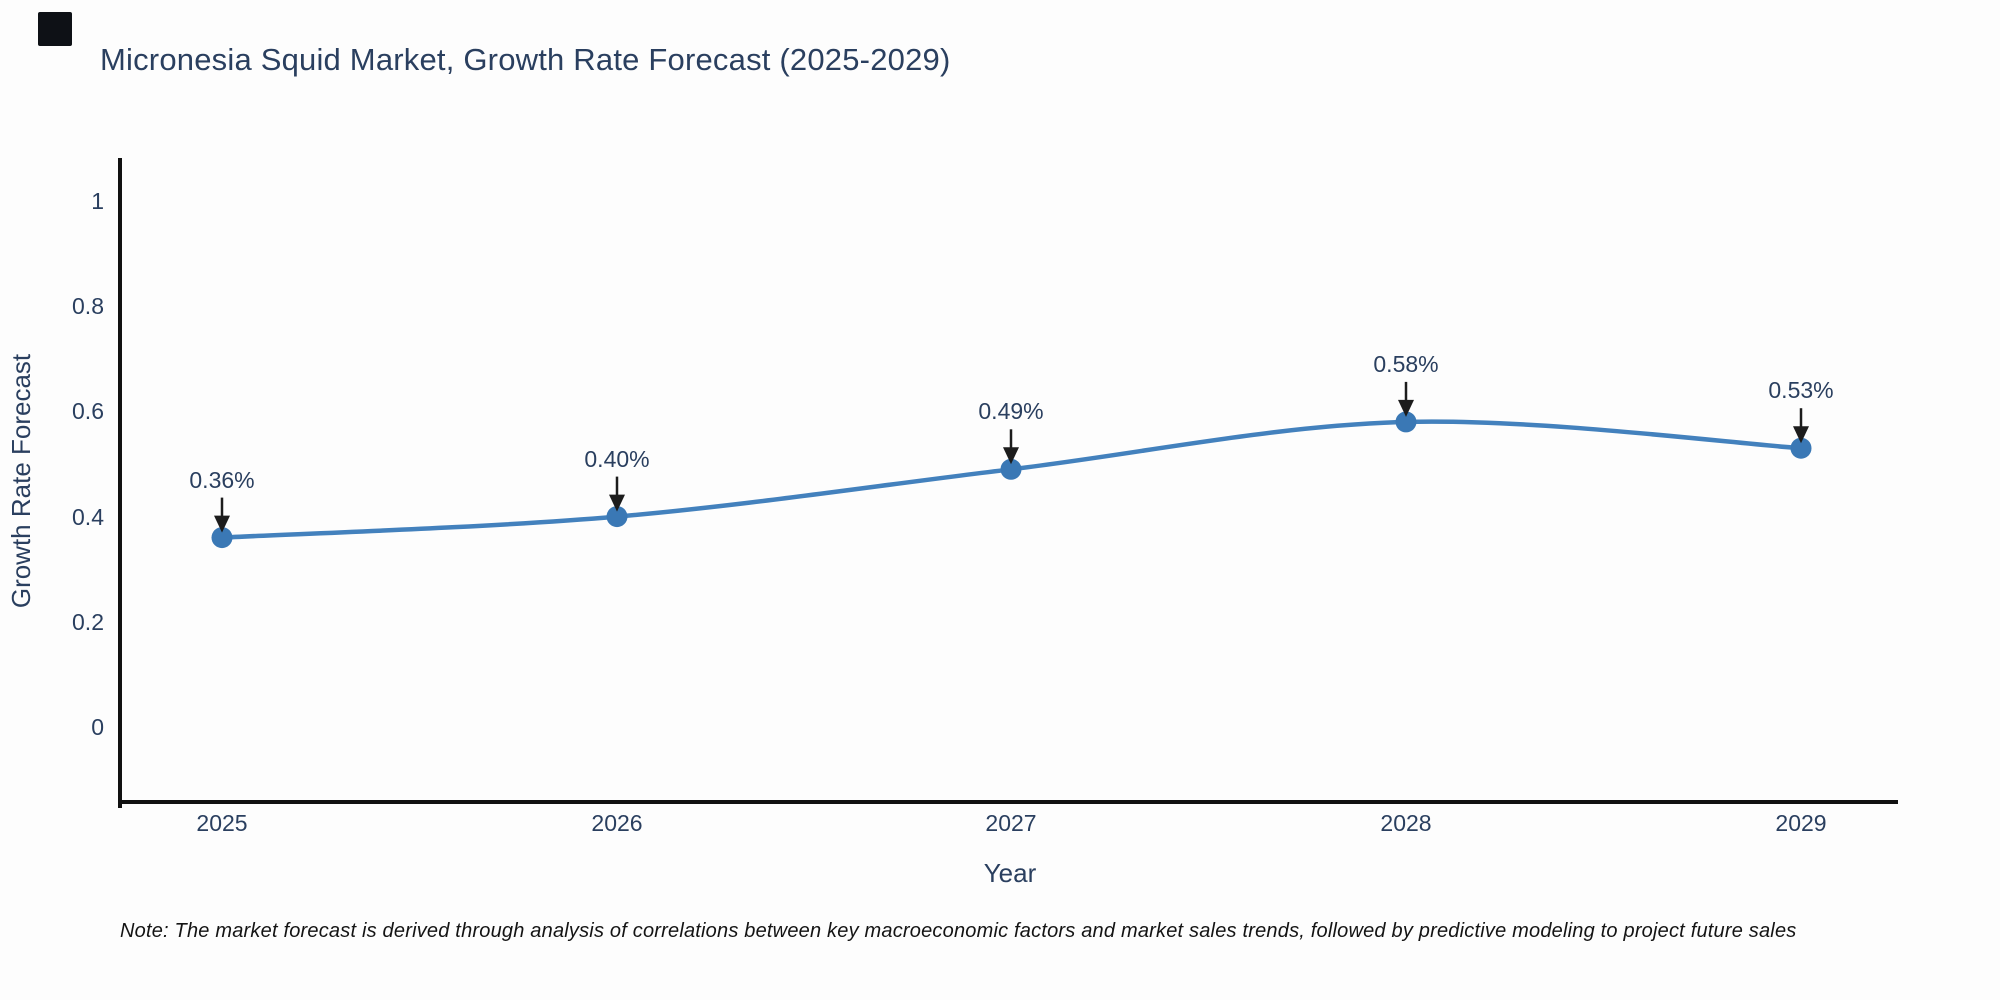 The image size is (2000, 1000). I want to click on x-tick-2026: 2026, so click(616, 823).